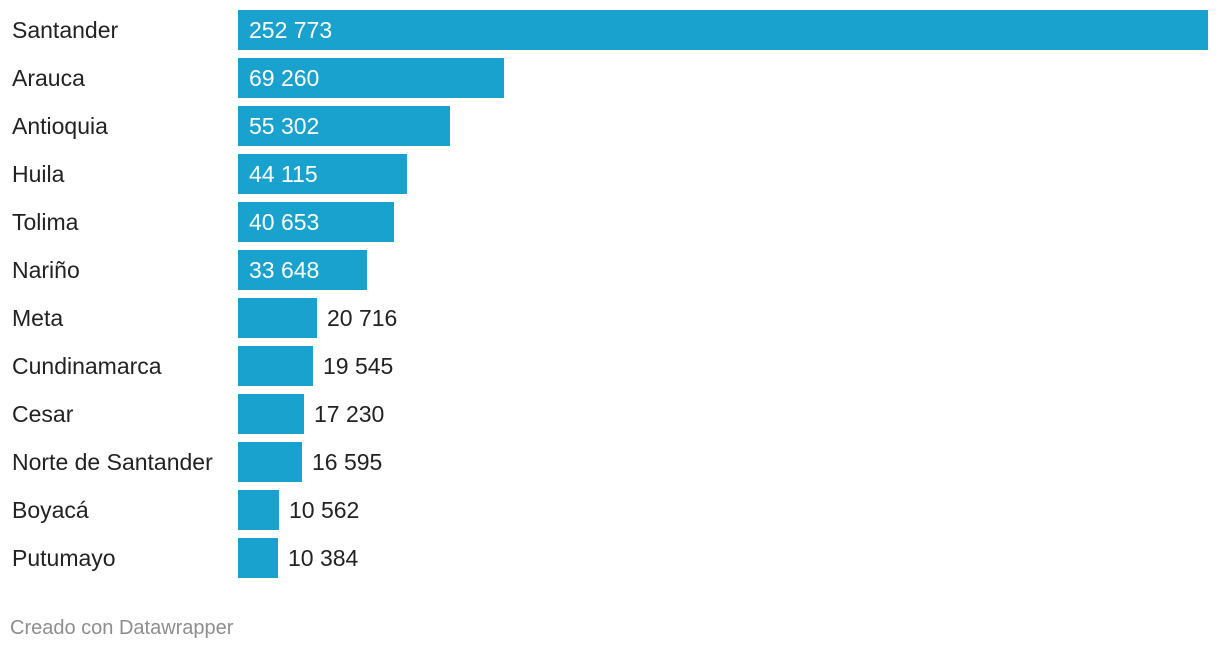 This screenshot has height=654, width=1220. What do you see at coordinates (347, 462) in the screenshot?
I see `value-label: 16 595` at bounding box center [347, 462].